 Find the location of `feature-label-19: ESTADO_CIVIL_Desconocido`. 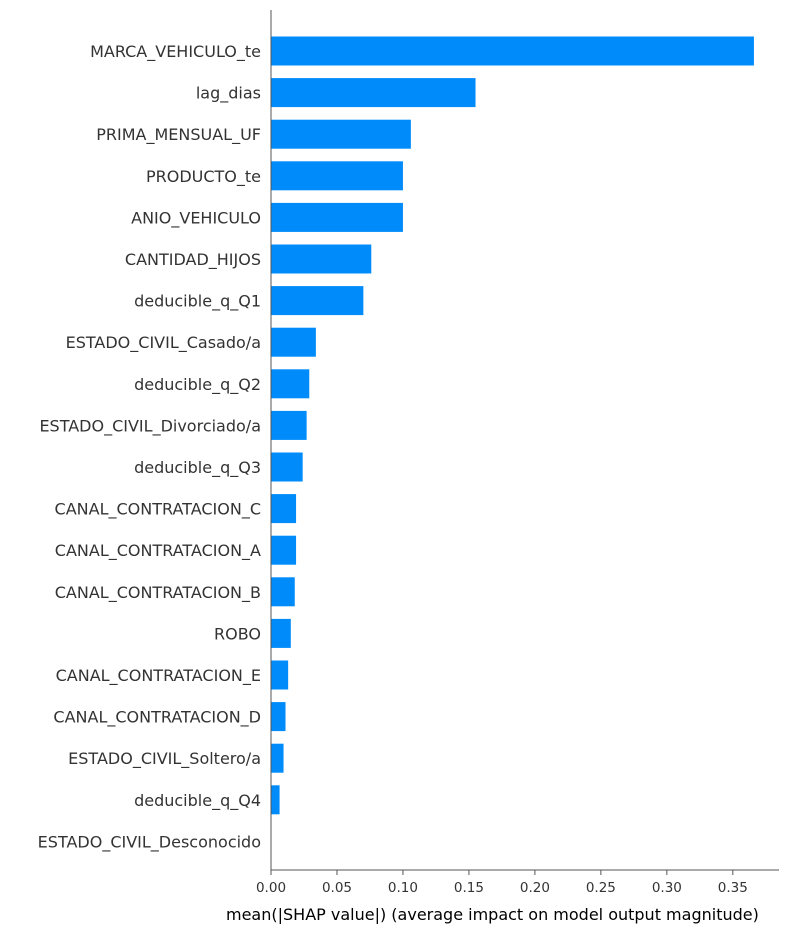

feature-label-19: ESTADO_CIVIL_Desconocido is located at coordinates (149, 842).